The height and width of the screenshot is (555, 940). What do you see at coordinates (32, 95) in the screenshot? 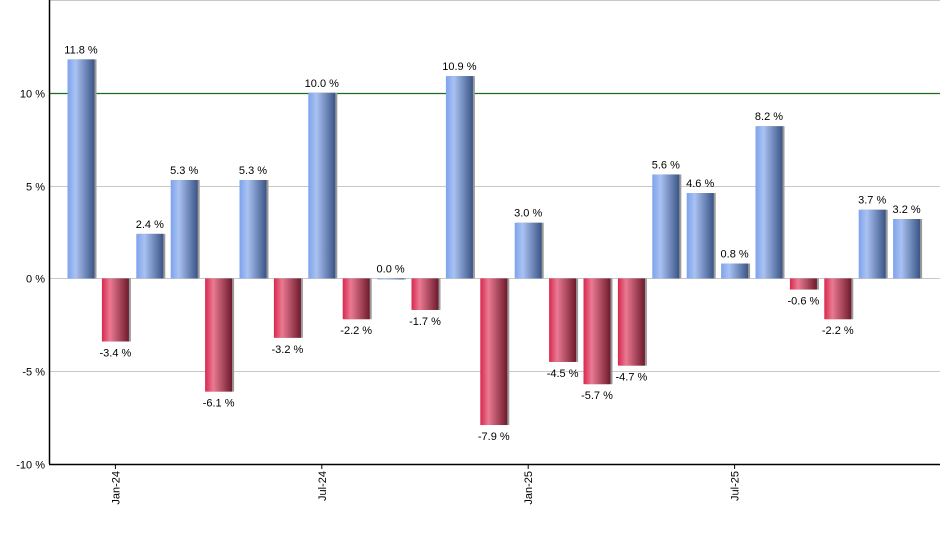
I see `y-tick-label: 10 %` at bounding box center [32, 95].